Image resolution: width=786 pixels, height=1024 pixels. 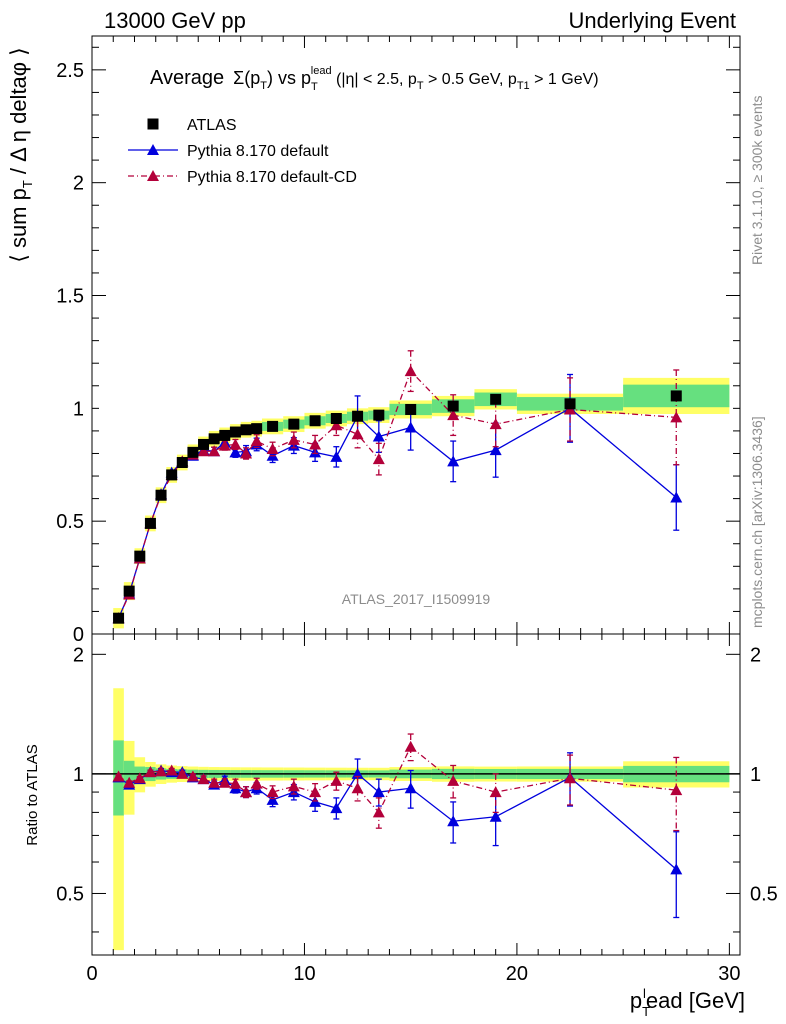 I want to click on header-left: 13000 GeV pp, so click(x=175, y=20).